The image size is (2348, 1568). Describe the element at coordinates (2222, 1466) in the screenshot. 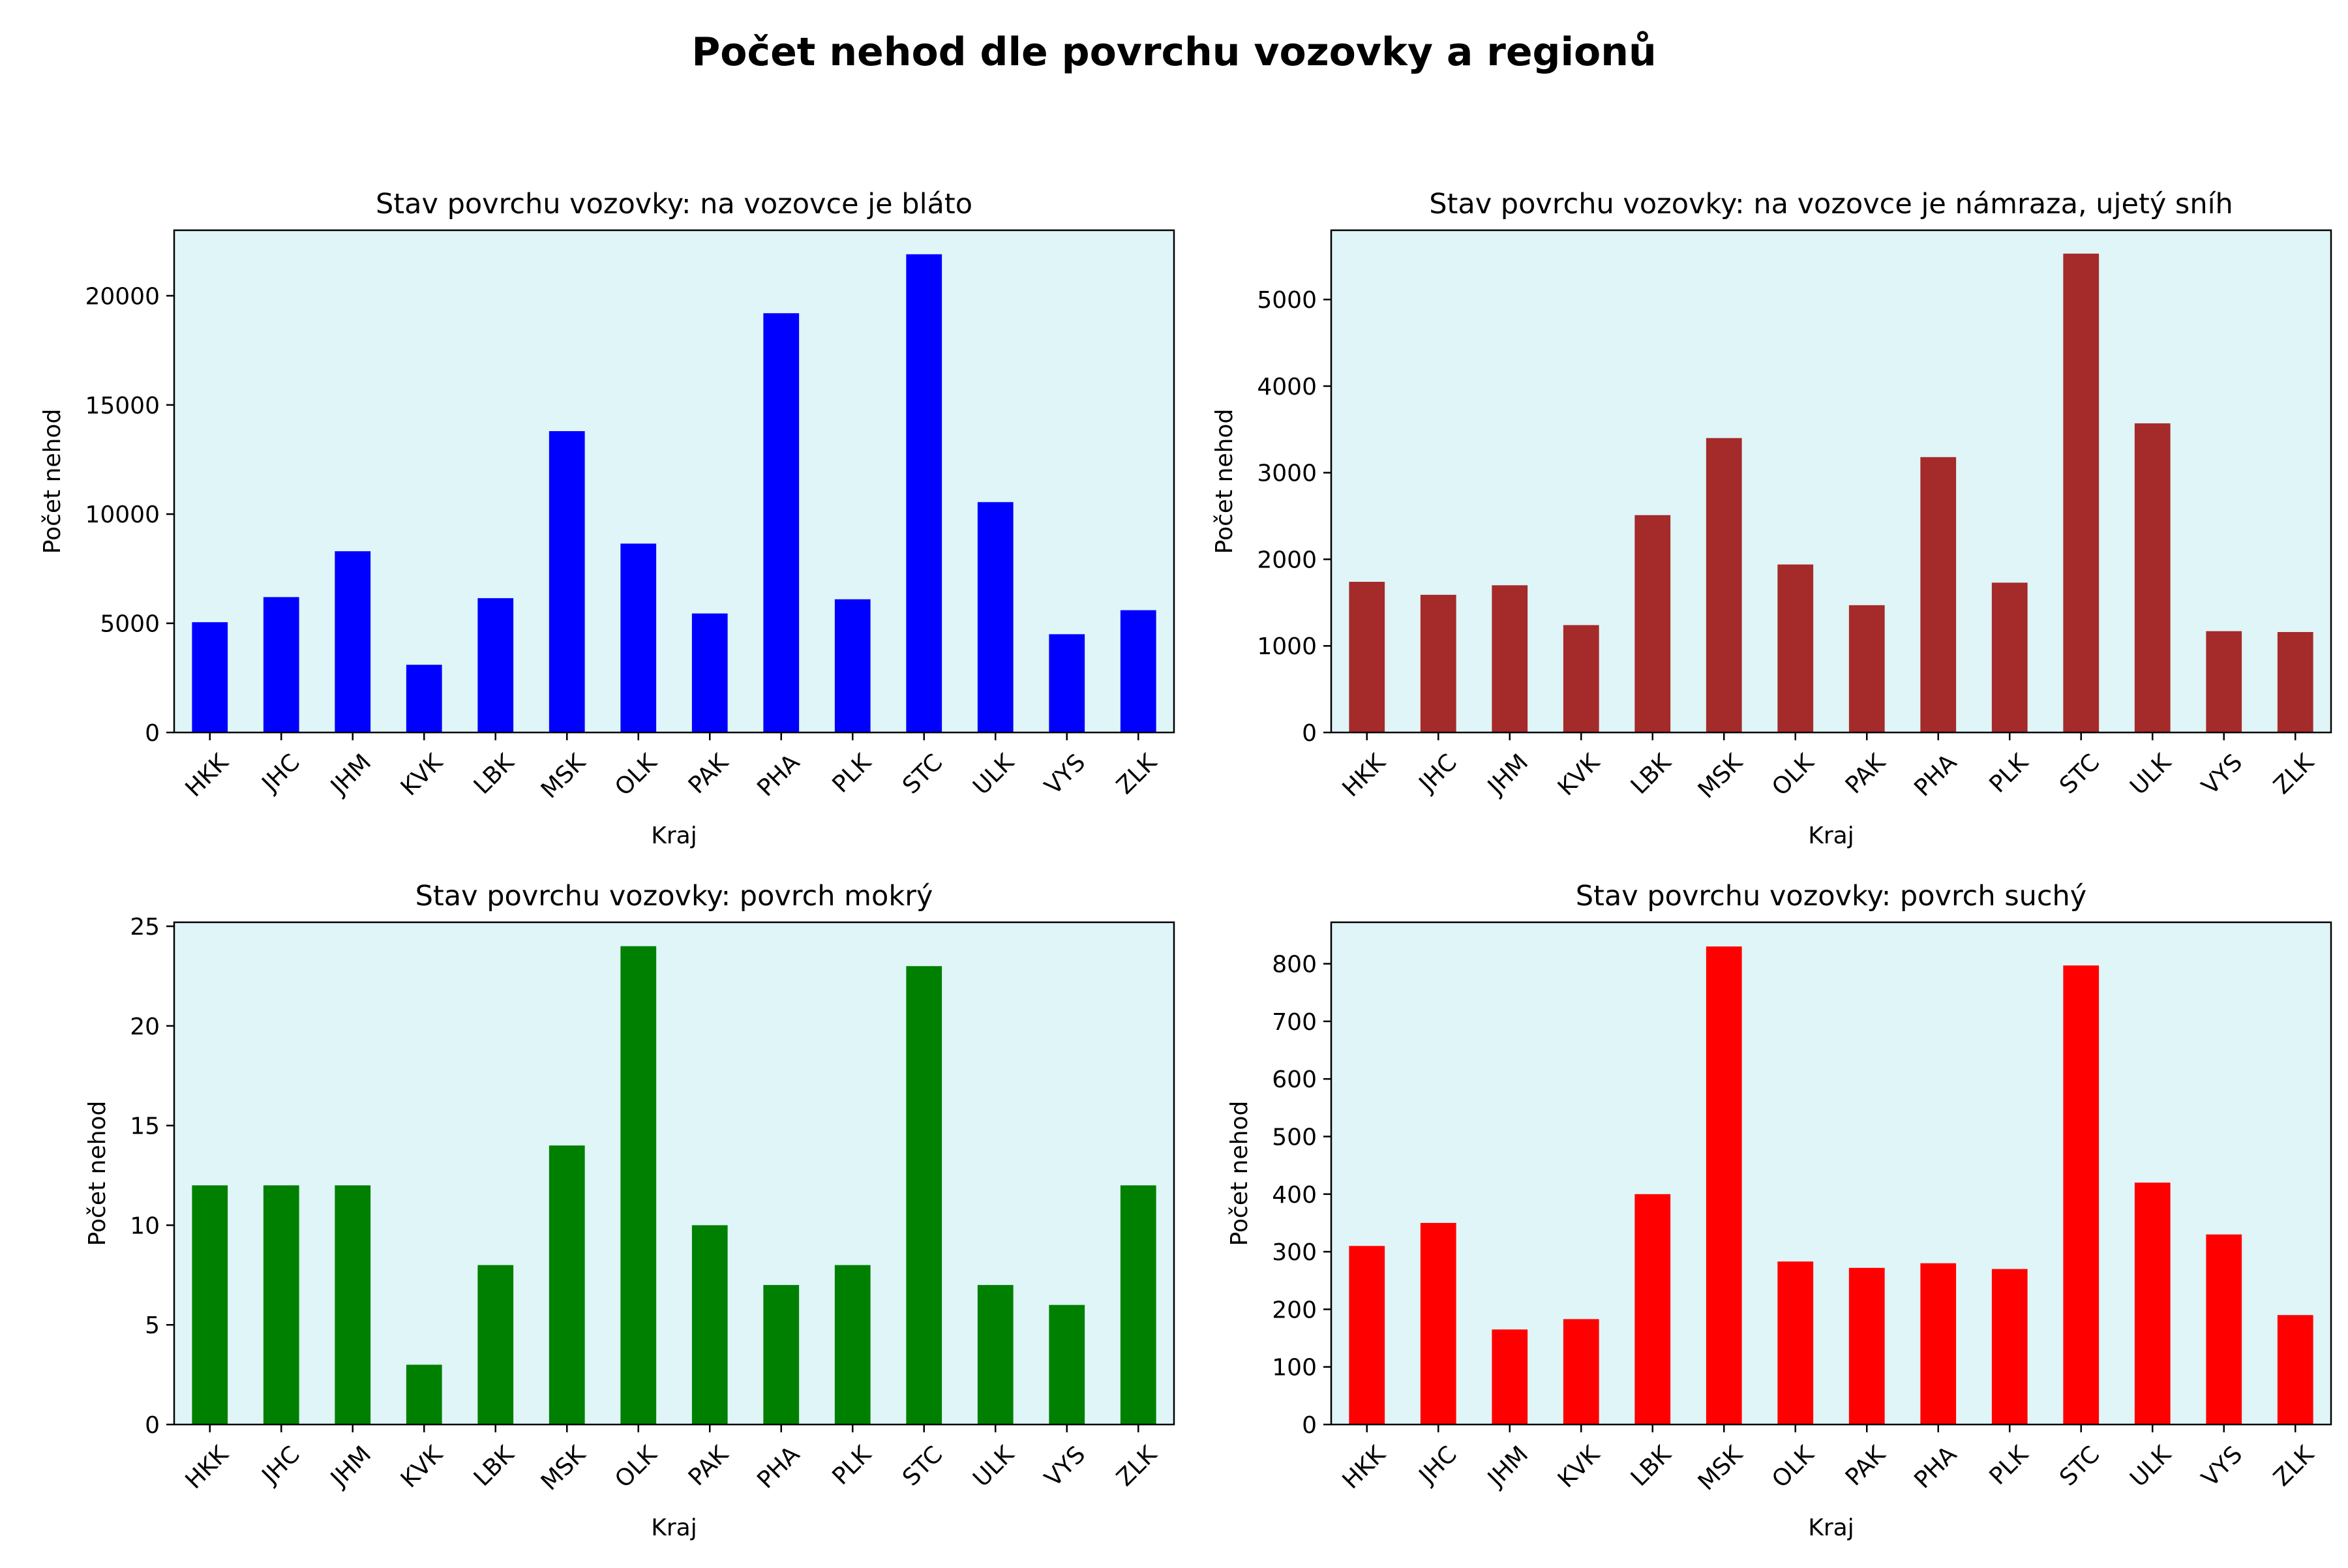

I see `x-tick-label: VYS` at that location.